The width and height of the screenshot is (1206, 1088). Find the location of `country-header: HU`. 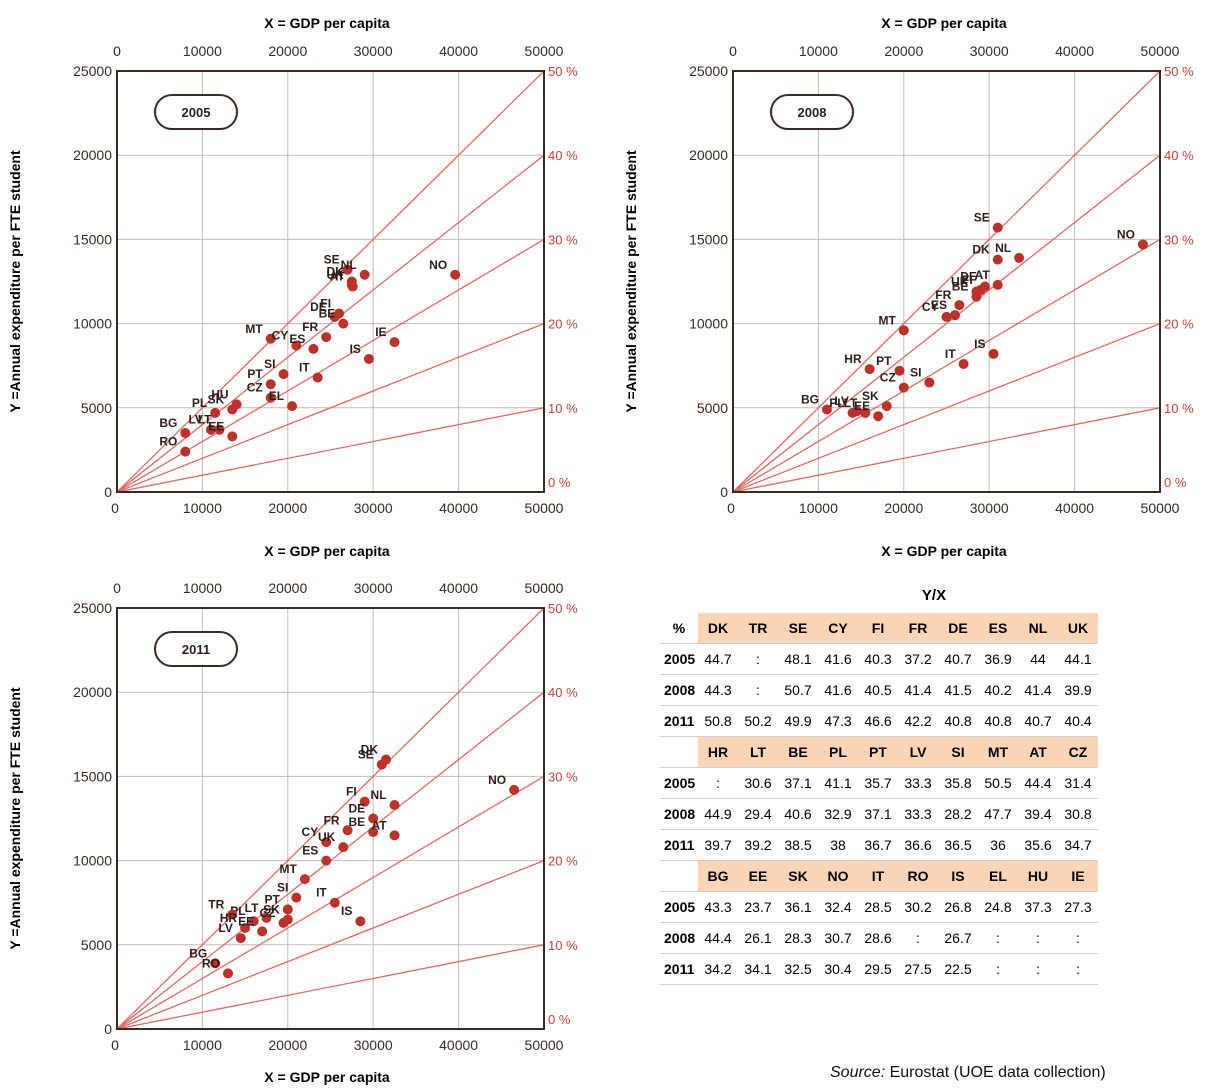

country-header: HU is located at coordinates (1038, 876).